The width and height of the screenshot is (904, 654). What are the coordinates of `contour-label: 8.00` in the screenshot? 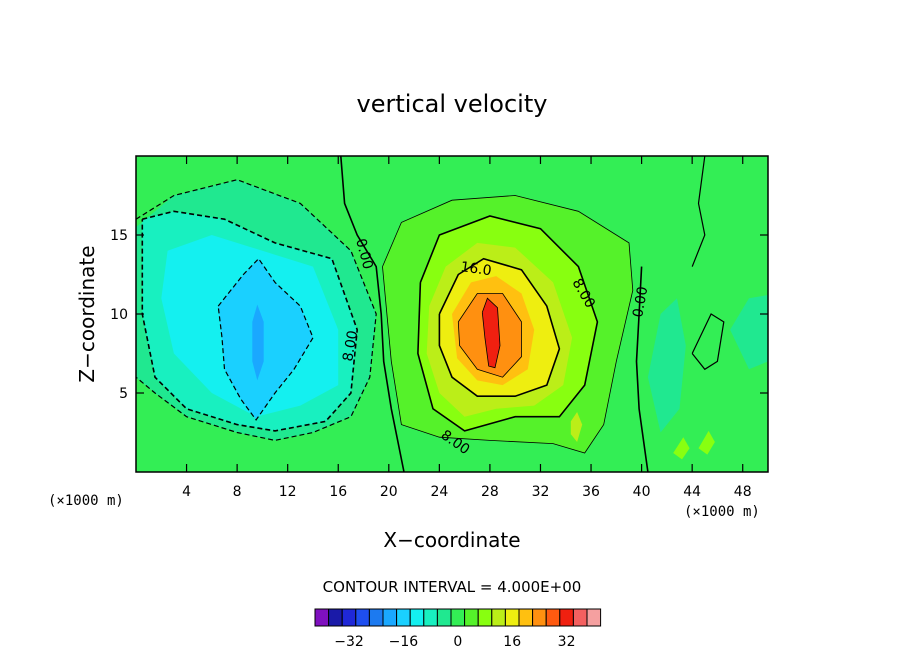 It's located at (350, 345).